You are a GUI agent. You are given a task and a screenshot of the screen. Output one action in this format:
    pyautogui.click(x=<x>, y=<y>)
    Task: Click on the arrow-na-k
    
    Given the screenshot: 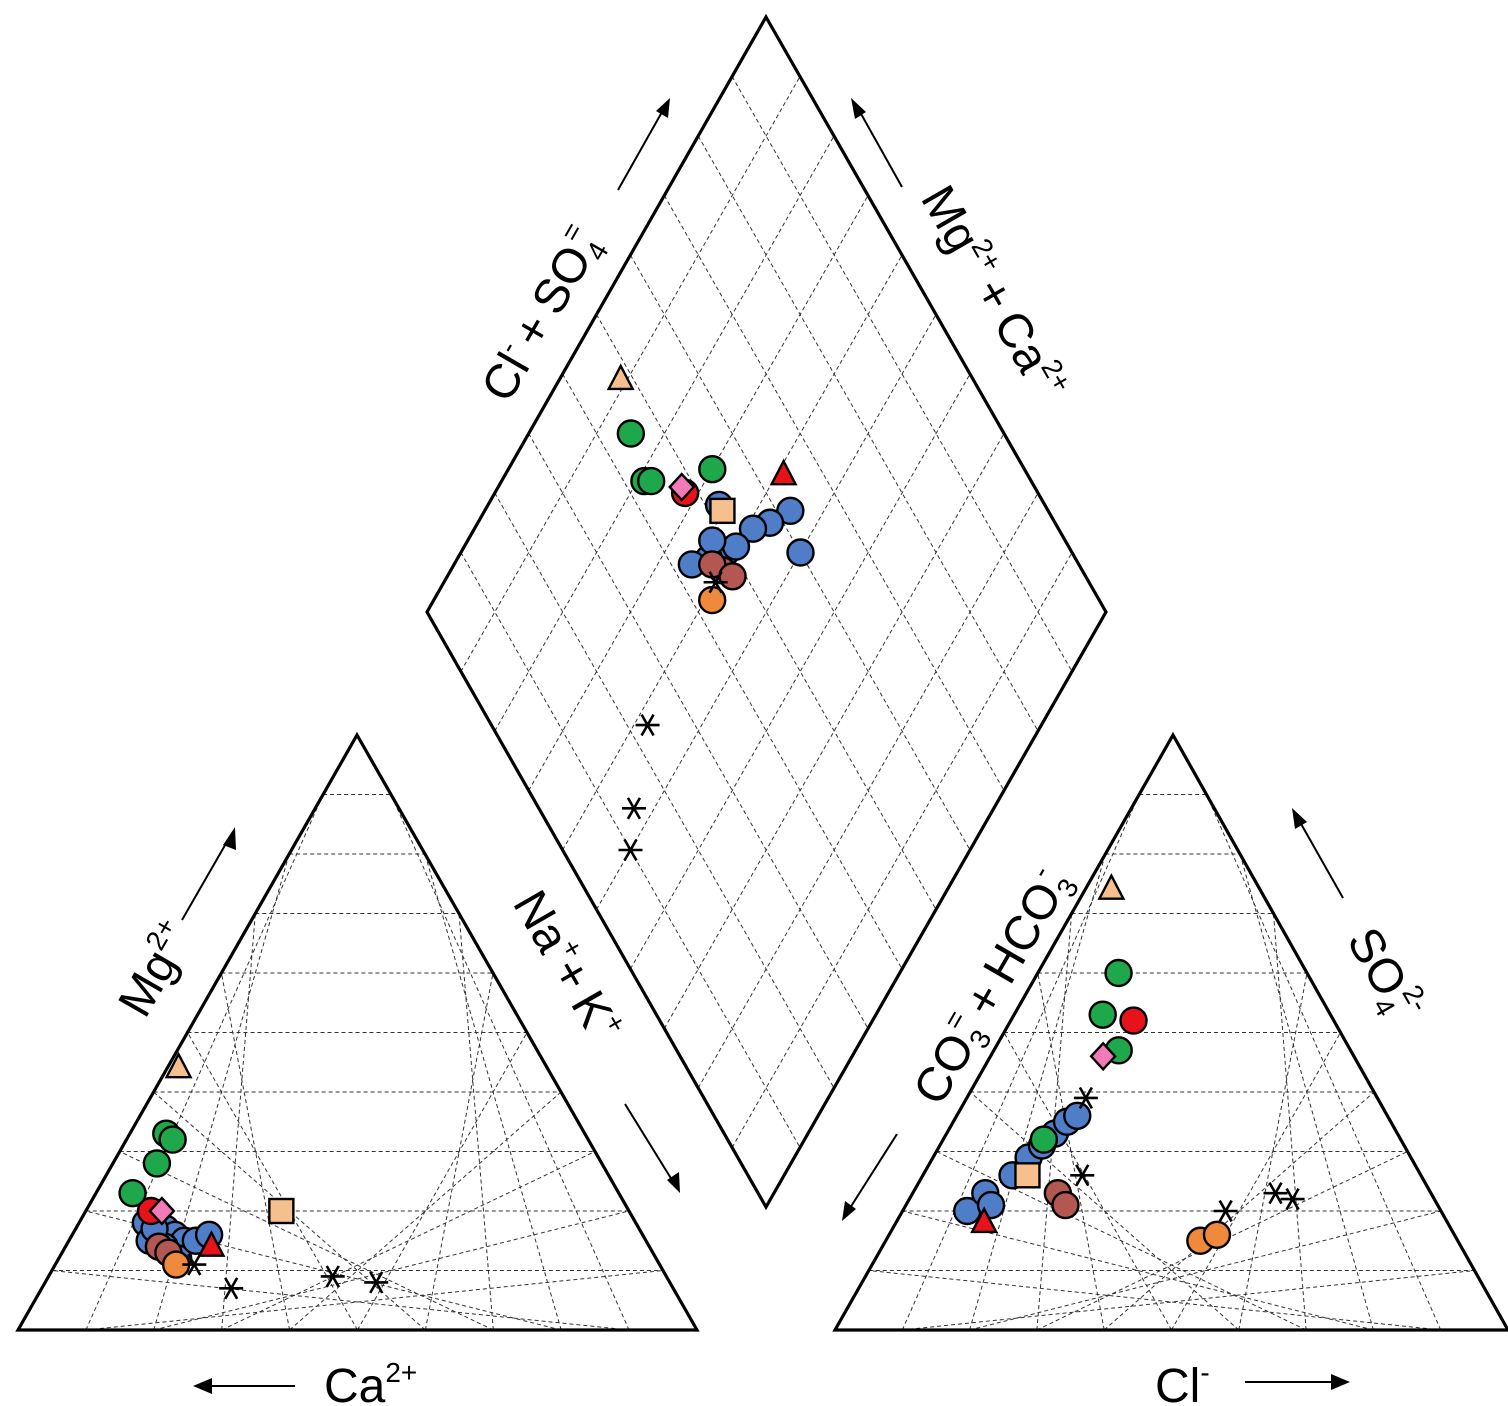 What is the action you would take?
    pyautogui.click(x=652, y=1148)
    